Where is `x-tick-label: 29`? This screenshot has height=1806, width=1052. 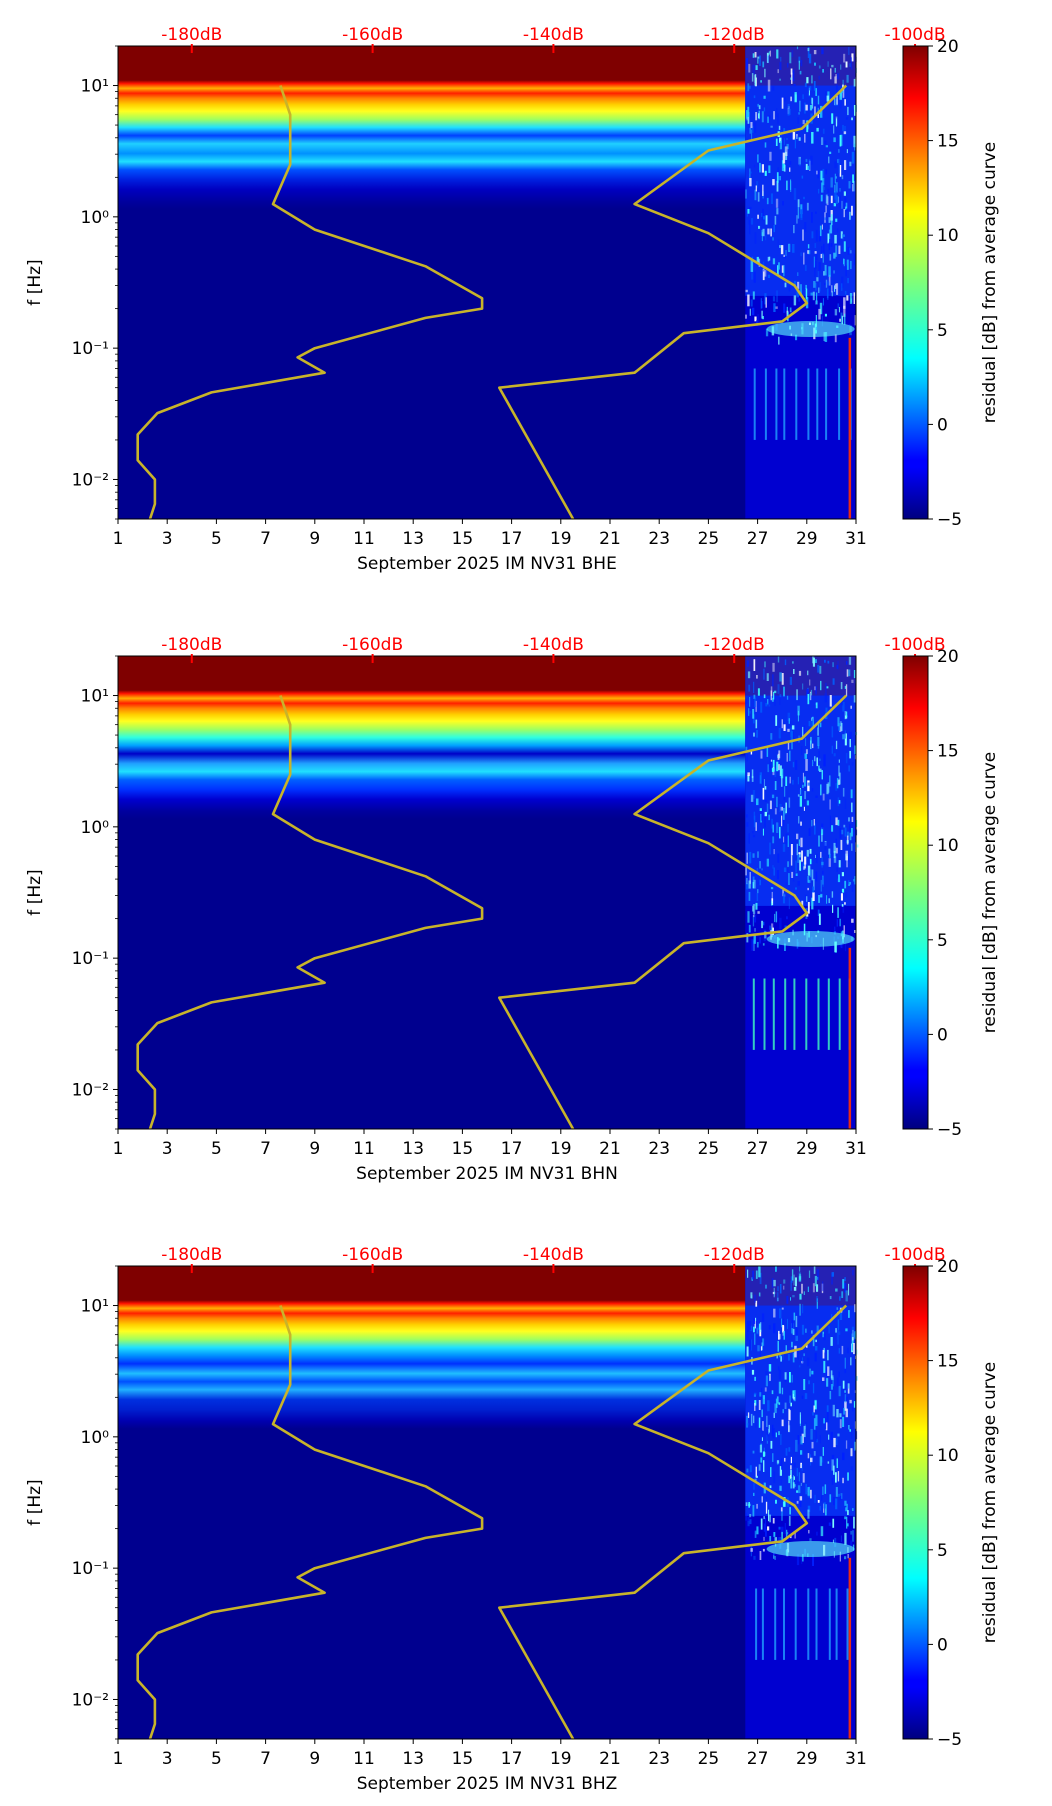
x-tick-label: 29 is located at coordinates (807, 539).